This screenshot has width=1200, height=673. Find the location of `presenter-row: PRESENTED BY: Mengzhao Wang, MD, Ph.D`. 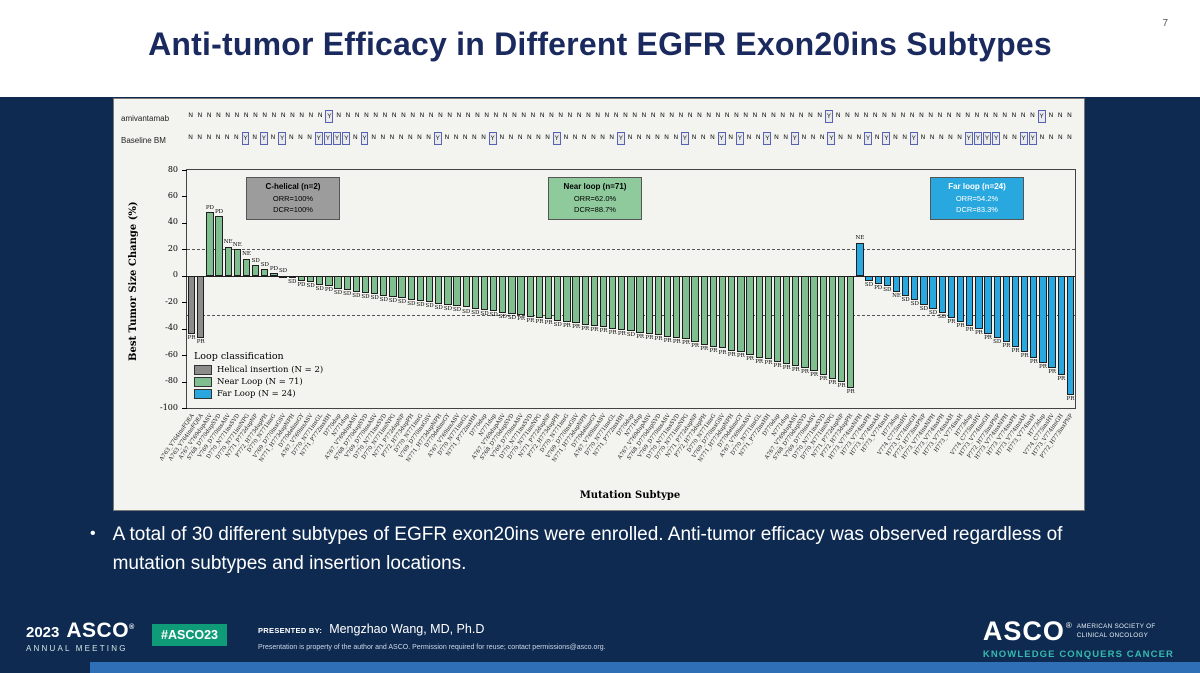

presenter-row: PRESENTED BY: Mengzhao Wang, MD, Ph.D is located at coordinates (432, 629).